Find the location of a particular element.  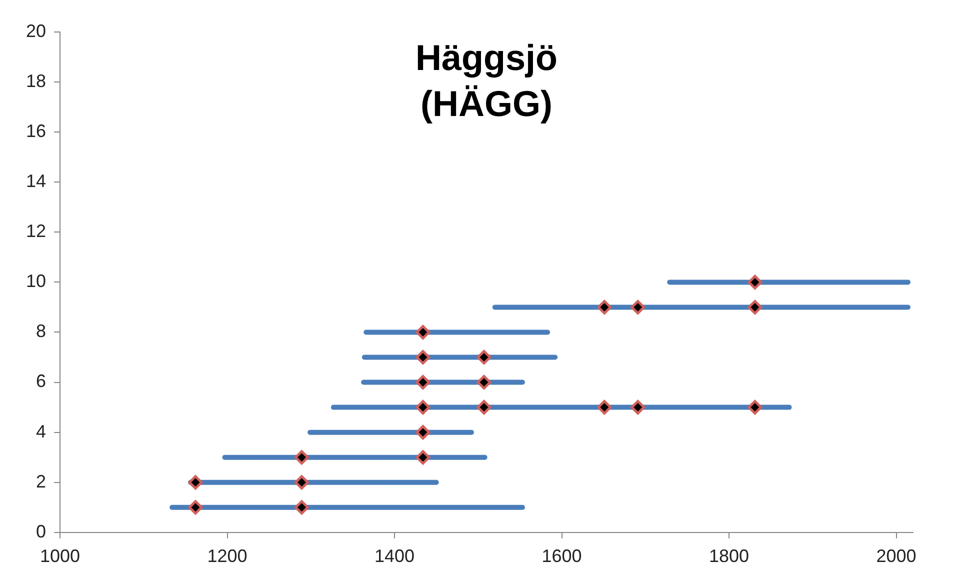

x-tick-label: 1600 is located at coordinates (562, 556).